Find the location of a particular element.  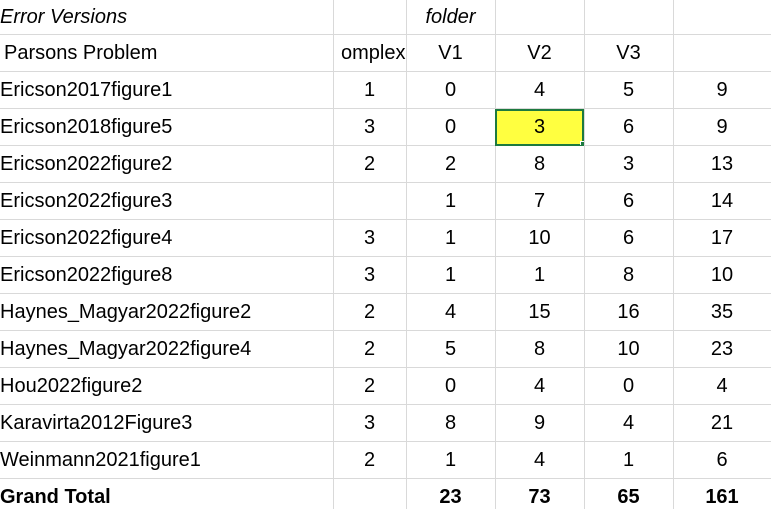

v2-cell: 10 is located at coordinates (540, 238).